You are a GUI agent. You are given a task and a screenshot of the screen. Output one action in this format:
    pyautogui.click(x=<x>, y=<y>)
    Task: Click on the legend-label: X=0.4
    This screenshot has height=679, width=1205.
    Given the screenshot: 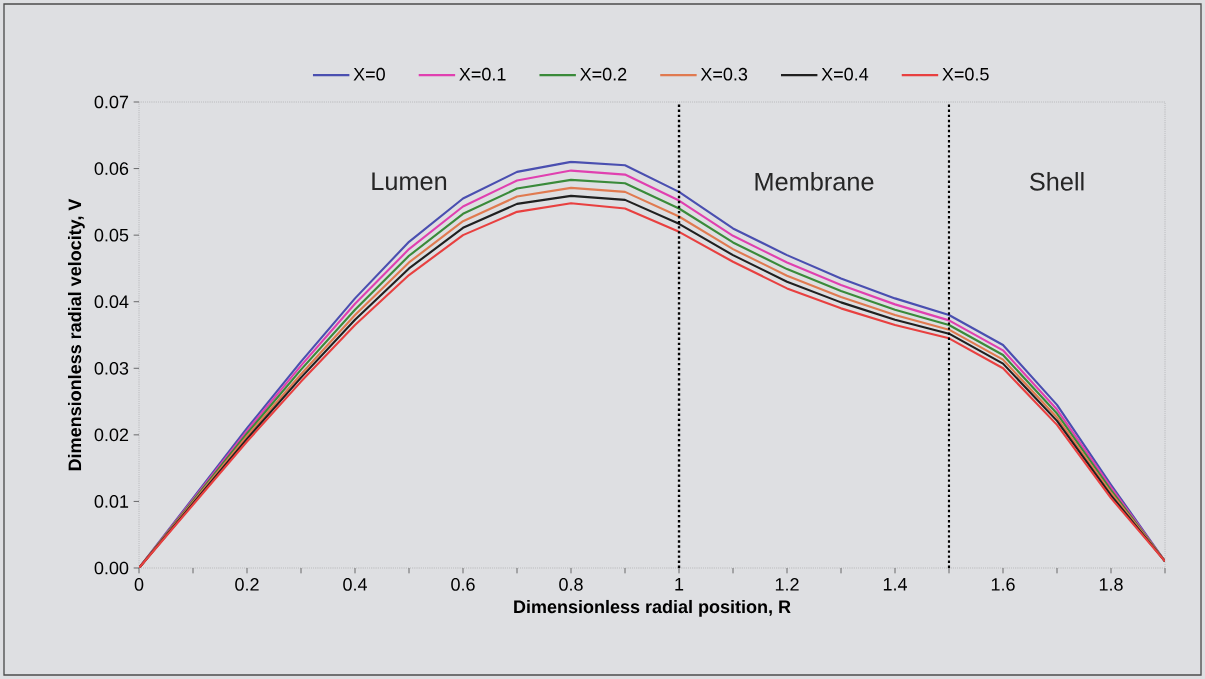 What is the action you would take?
    pyautogui.click(x=845, y=74)
    